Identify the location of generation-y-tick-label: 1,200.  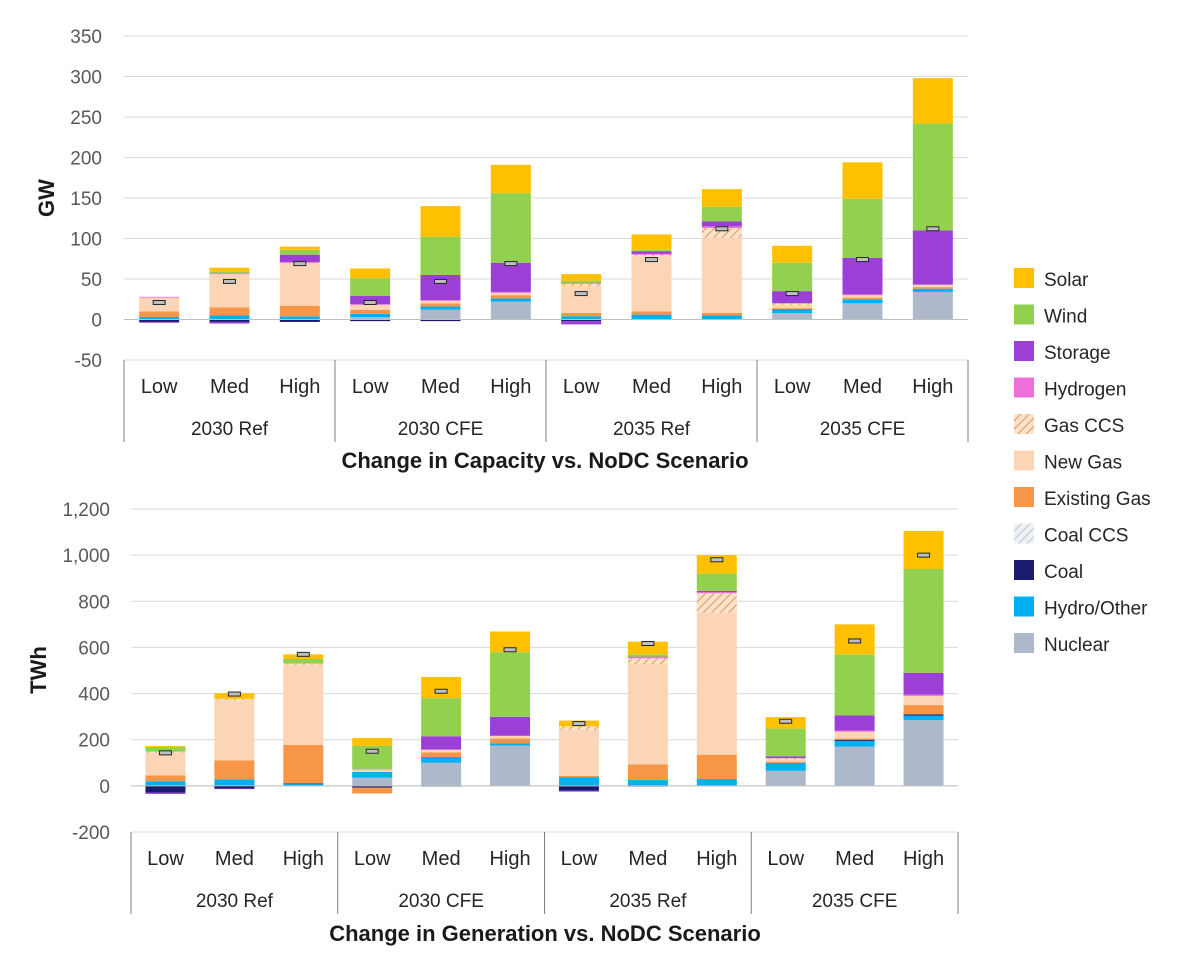
(86, 510).